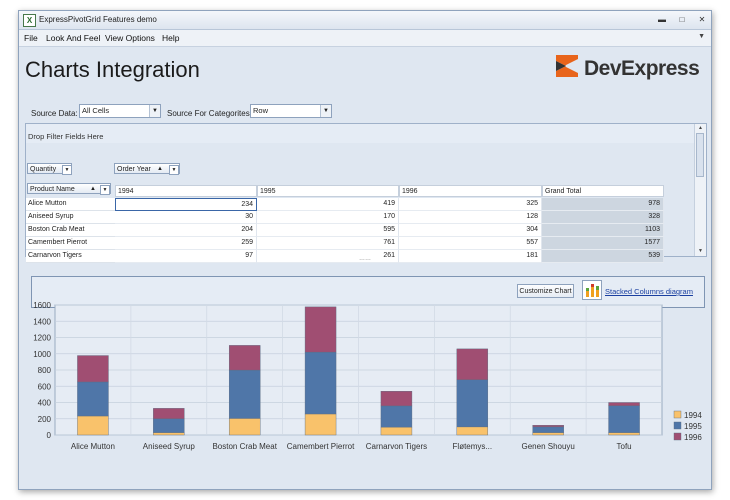 This screenshot has height=500, width=730. What do you see at coordinates (328, 191) in the screenshot?
I see `column-header-1995: 1995` at bounding box center [328, 191].